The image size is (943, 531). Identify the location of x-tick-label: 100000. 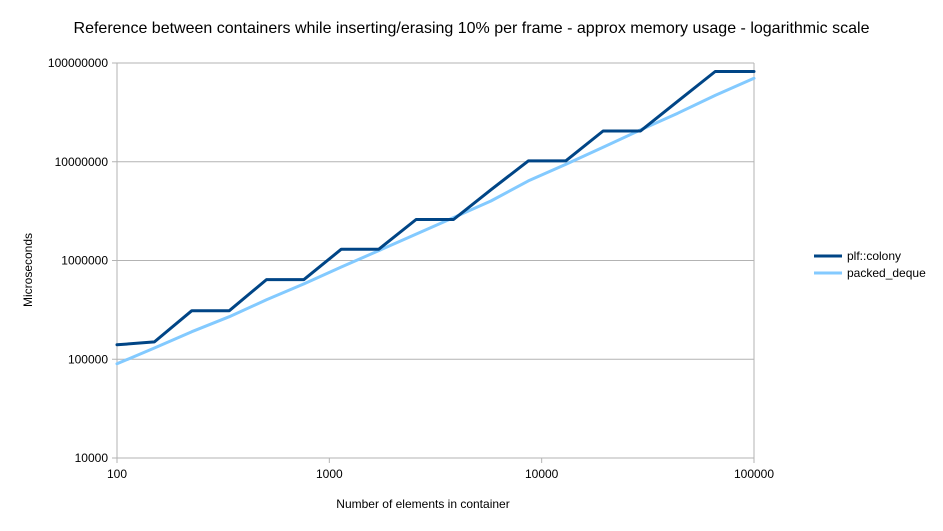
(754, 474).